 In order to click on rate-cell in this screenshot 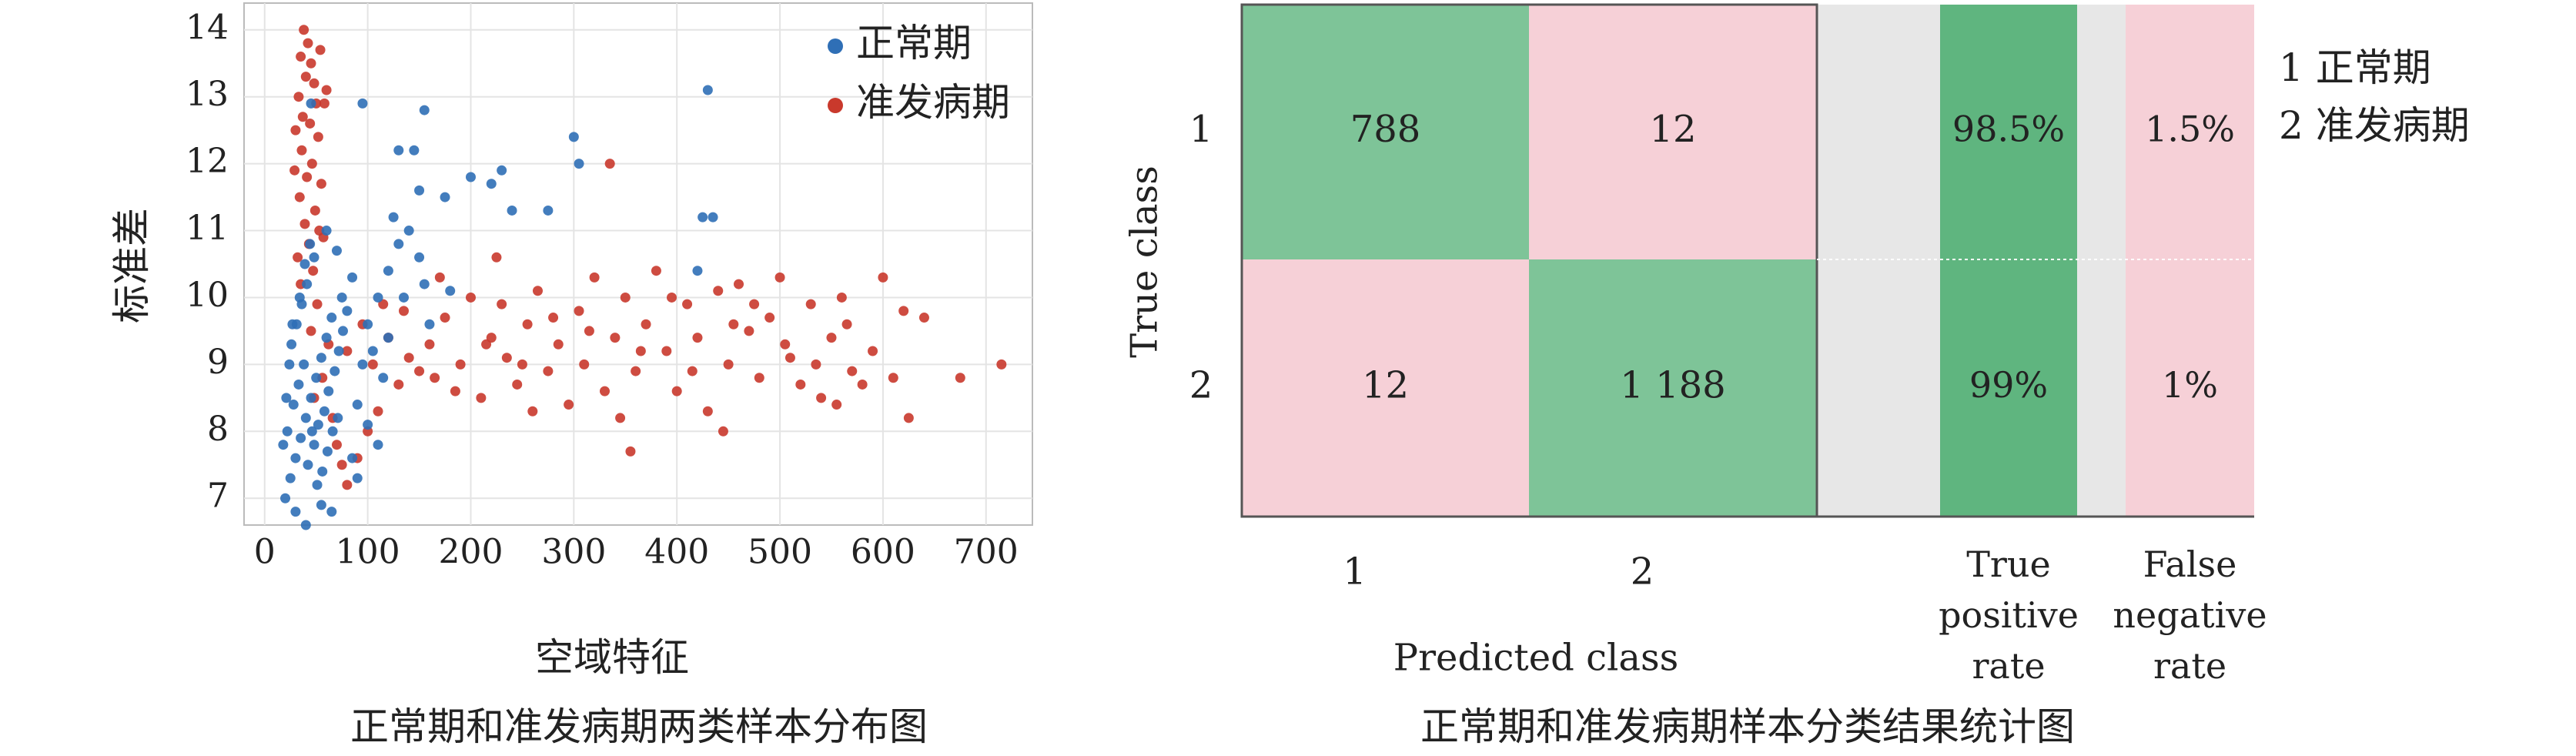, I will do `click(2190, 388)`.